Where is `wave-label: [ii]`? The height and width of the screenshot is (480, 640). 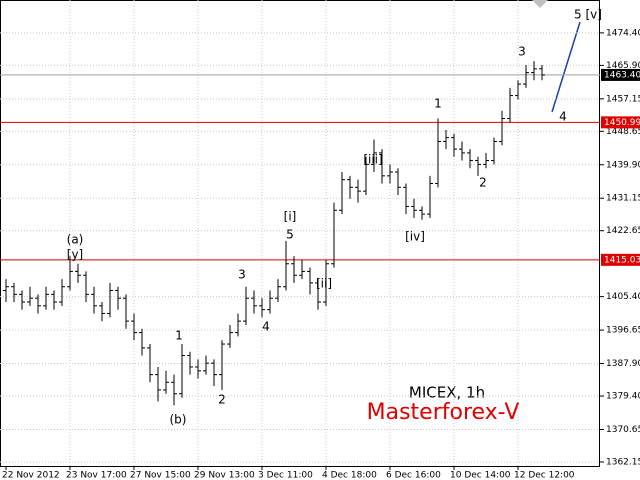
wave-label: [ii] is located at coordinates (324, 284).